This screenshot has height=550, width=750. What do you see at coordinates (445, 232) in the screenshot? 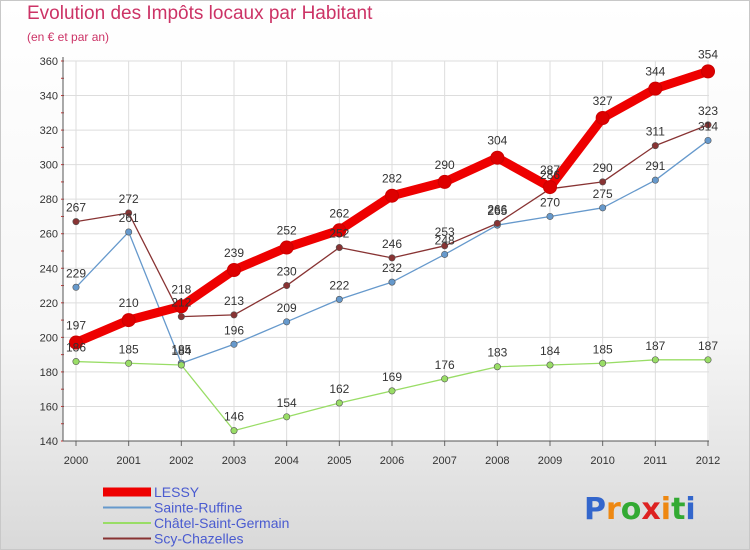
I see `data-label: 253` at bounding box center [445, 232].